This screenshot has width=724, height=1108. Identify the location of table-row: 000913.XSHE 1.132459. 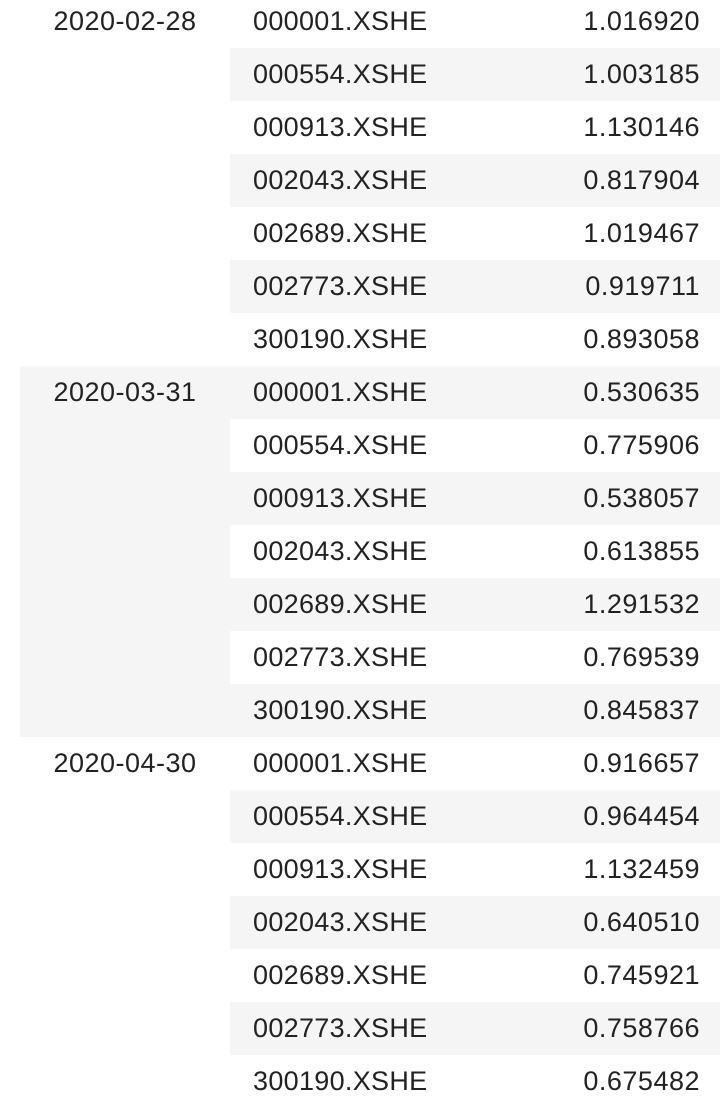
(475, 869).